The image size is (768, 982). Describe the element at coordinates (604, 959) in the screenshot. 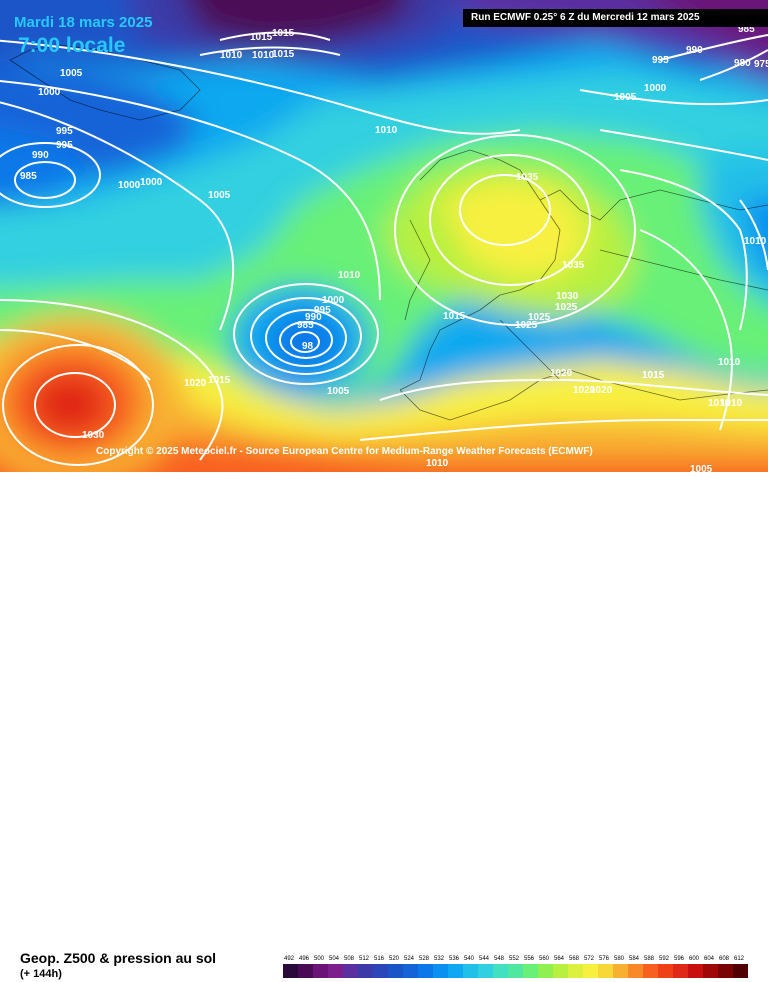

I see `legend-tick-label: 576` at that location.